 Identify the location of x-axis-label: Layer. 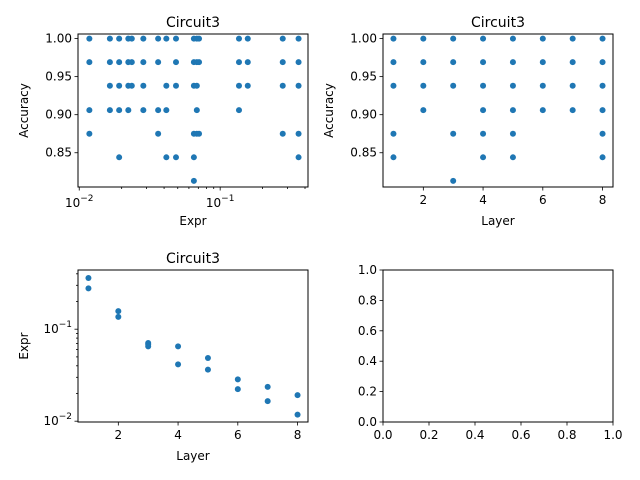
(498, 221).